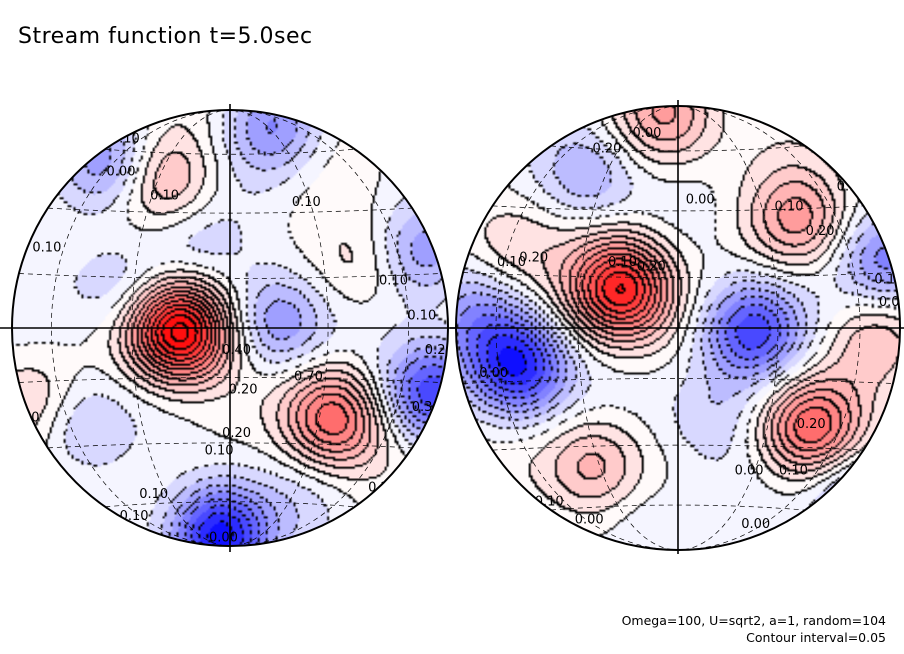 This screenshot has height=654, width=904. I want to click on plot-title: Stream function t=5.0sec, so click(165, 36).